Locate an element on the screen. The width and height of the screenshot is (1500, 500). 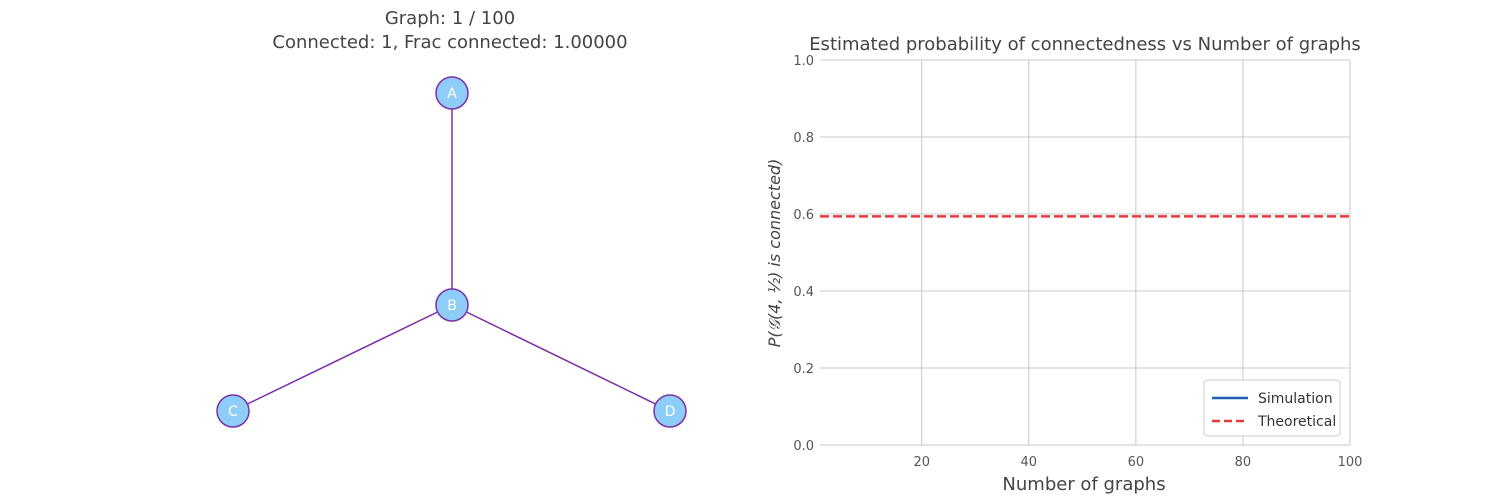
x-tick-label: 80 is located at coordinates (1243, 462).